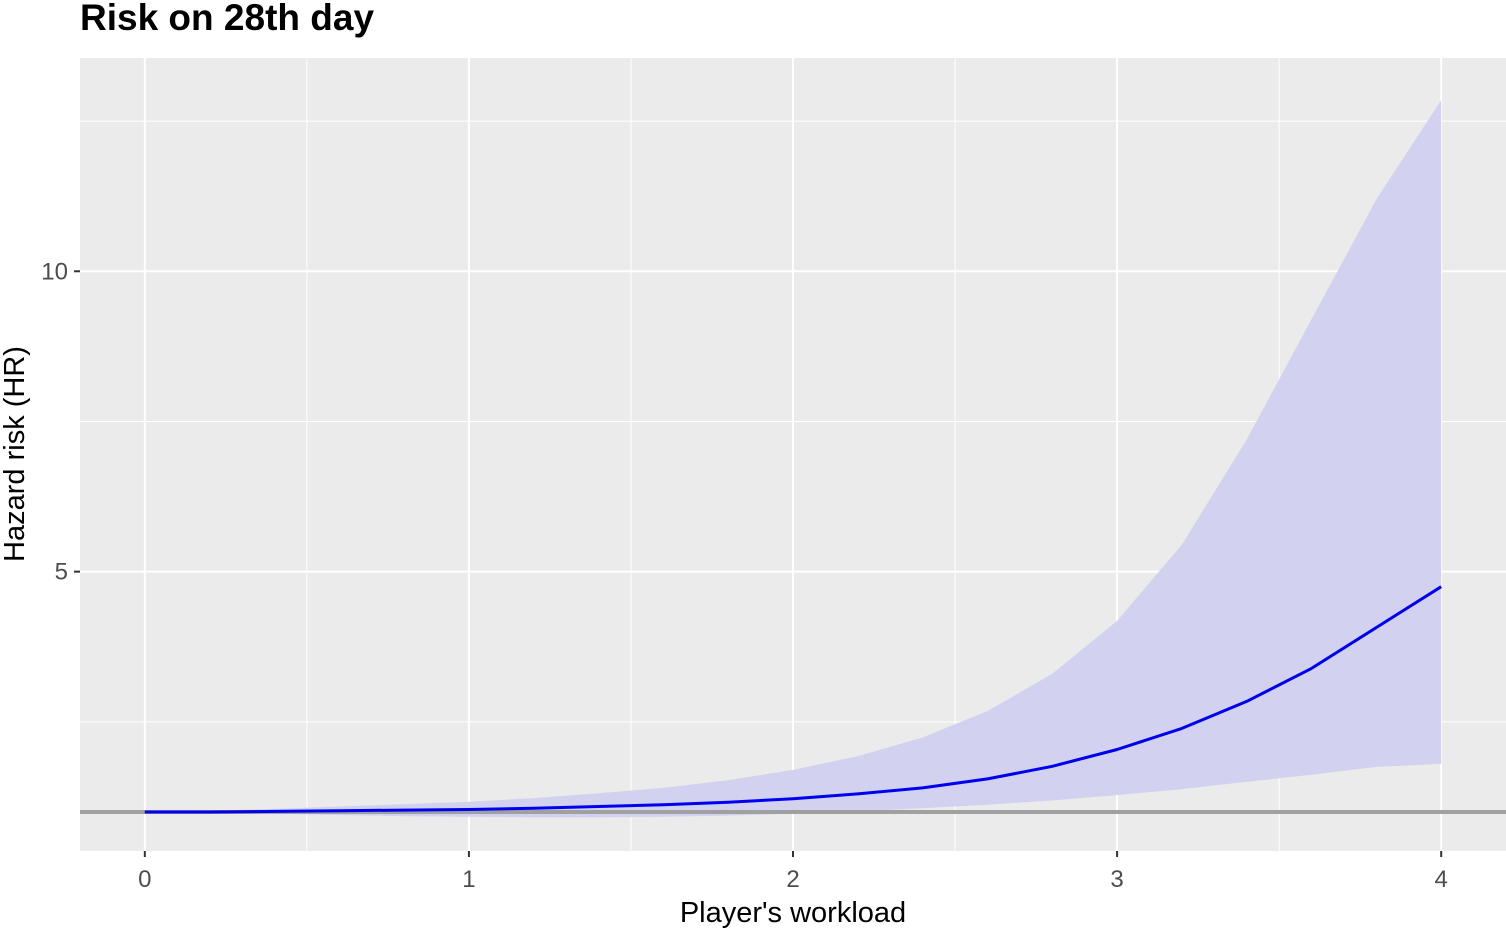  What do you see at coordinates (792, 879) in the screenshot?
I see `x-tick-label: 2` at bounding box center [792, 879].